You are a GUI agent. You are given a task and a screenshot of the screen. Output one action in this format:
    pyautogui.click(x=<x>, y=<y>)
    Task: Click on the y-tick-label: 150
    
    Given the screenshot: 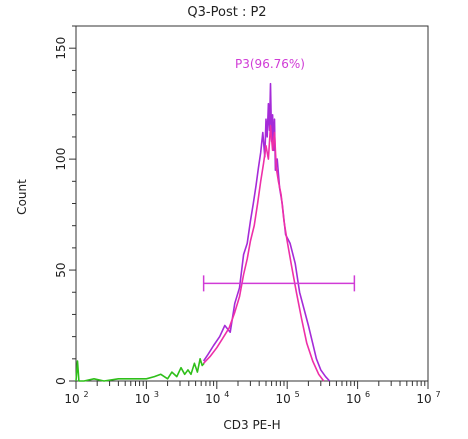 What is the action you would take?
    pyautogui.click(x=61, y=48)
    